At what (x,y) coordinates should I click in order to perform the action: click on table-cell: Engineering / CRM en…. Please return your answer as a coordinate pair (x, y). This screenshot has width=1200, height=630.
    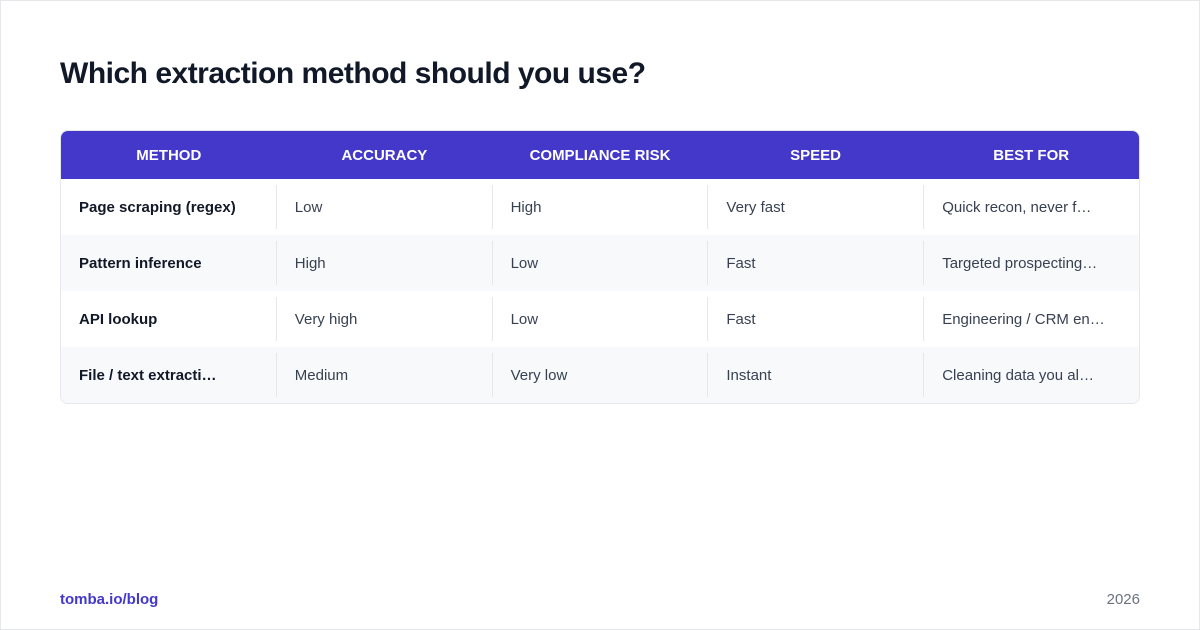
    Looking at the image, I should click on (1031, 319).